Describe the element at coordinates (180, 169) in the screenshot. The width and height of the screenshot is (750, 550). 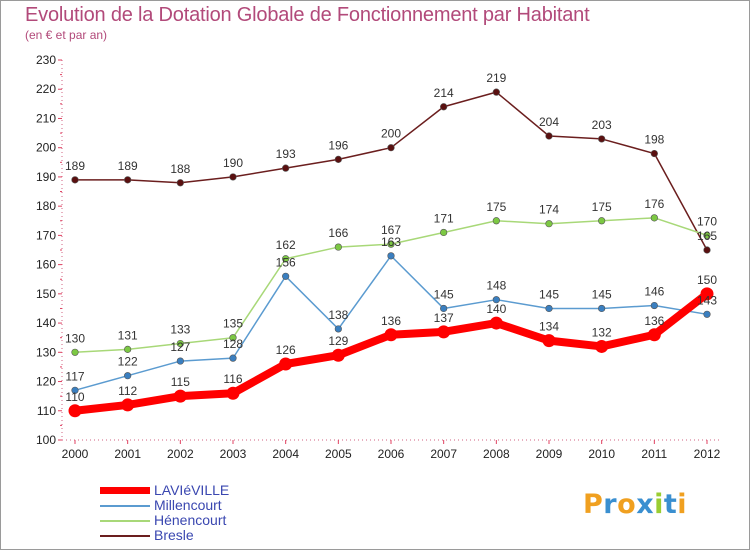
I see `data-label: 188` at that location.